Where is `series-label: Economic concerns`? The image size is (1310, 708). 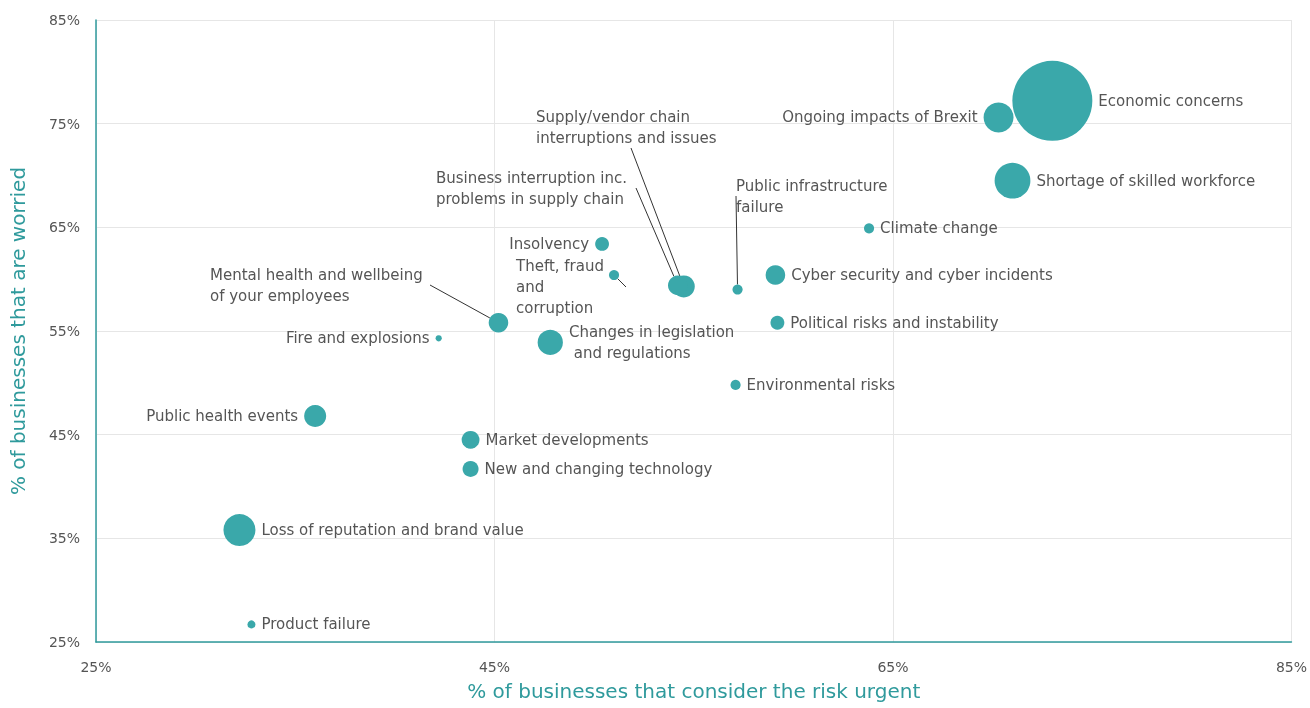 series-label: Economic concerns is located at coordinates (1171, 100).